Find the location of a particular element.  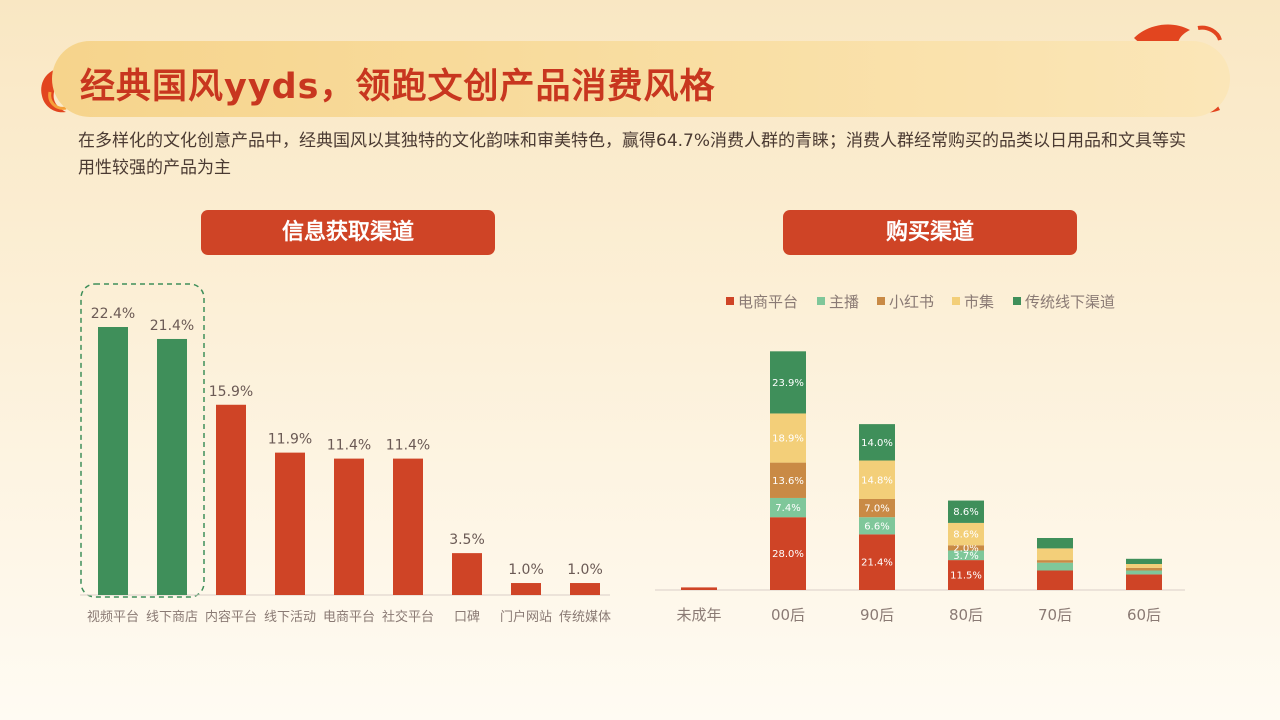

segment-label-1-2: 13.6% is located at coordinates (788, 481).